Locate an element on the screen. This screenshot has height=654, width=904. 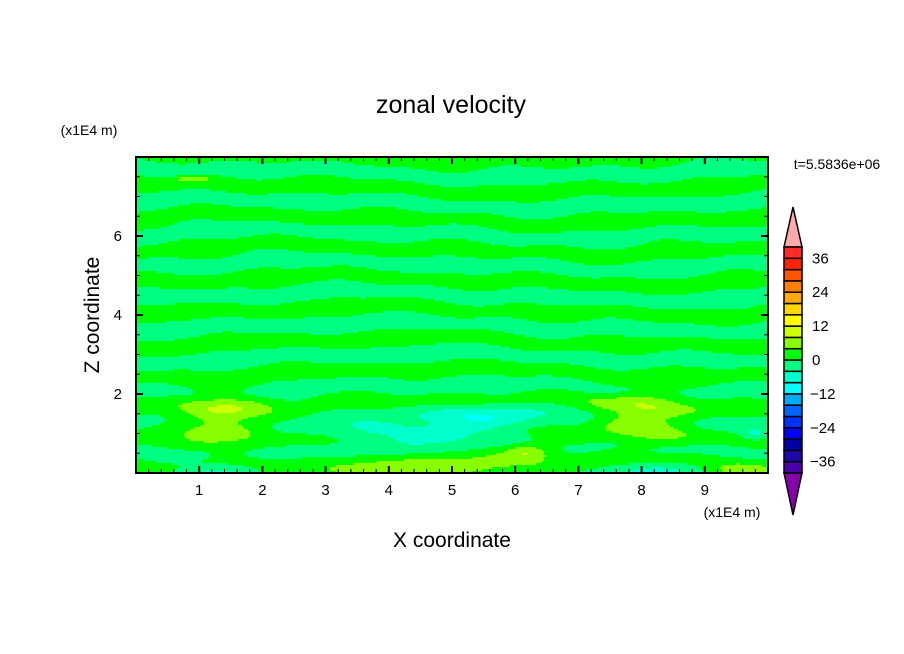
x-tick-label: 2 is located at coordinates (262, 490).